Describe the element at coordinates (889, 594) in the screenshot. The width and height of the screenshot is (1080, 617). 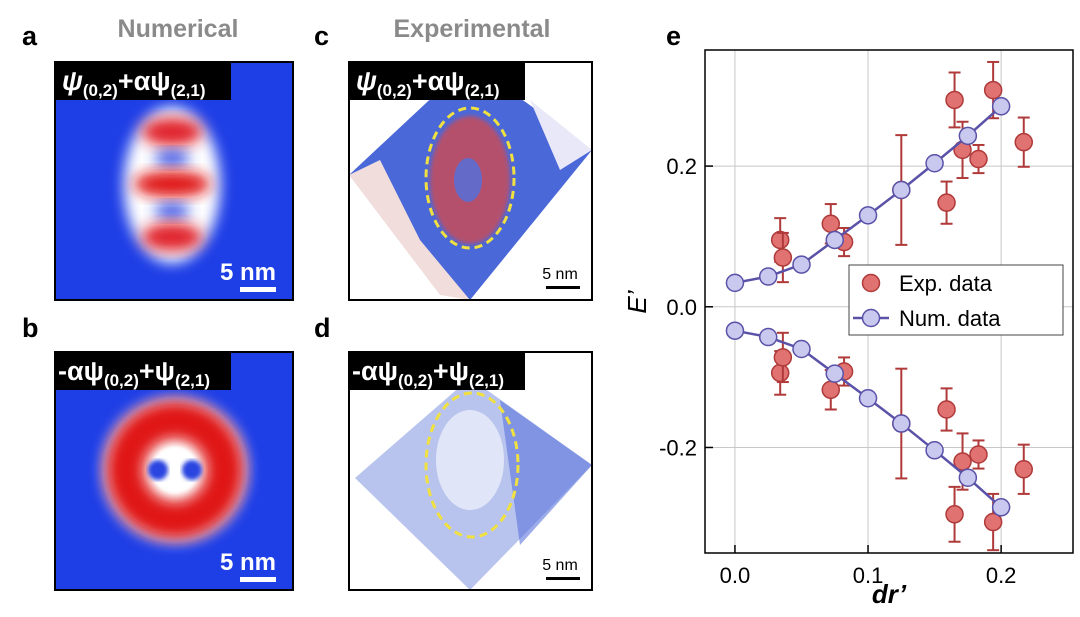
I see `x-axis-label: dr’` at that location.